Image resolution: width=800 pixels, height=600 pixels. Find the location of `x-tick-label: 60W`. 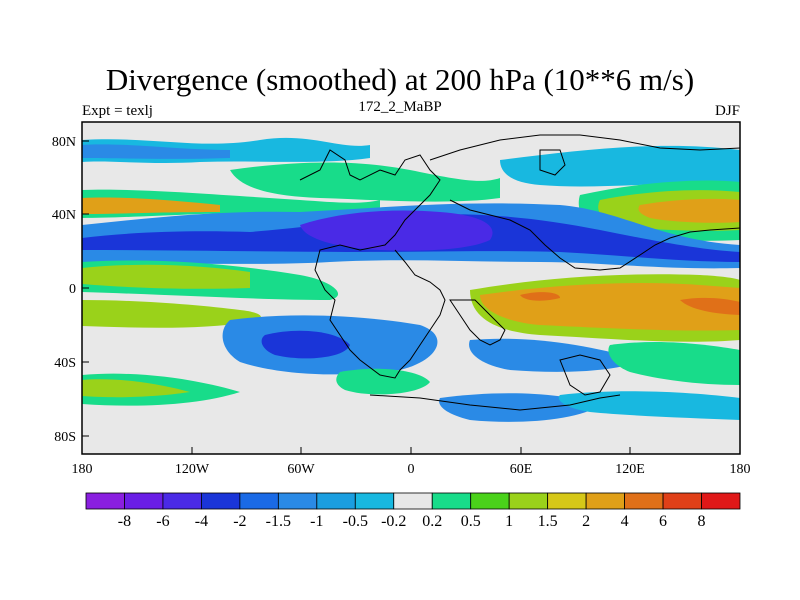

x-tick-label: 60W is located at coordinates (301, 469).